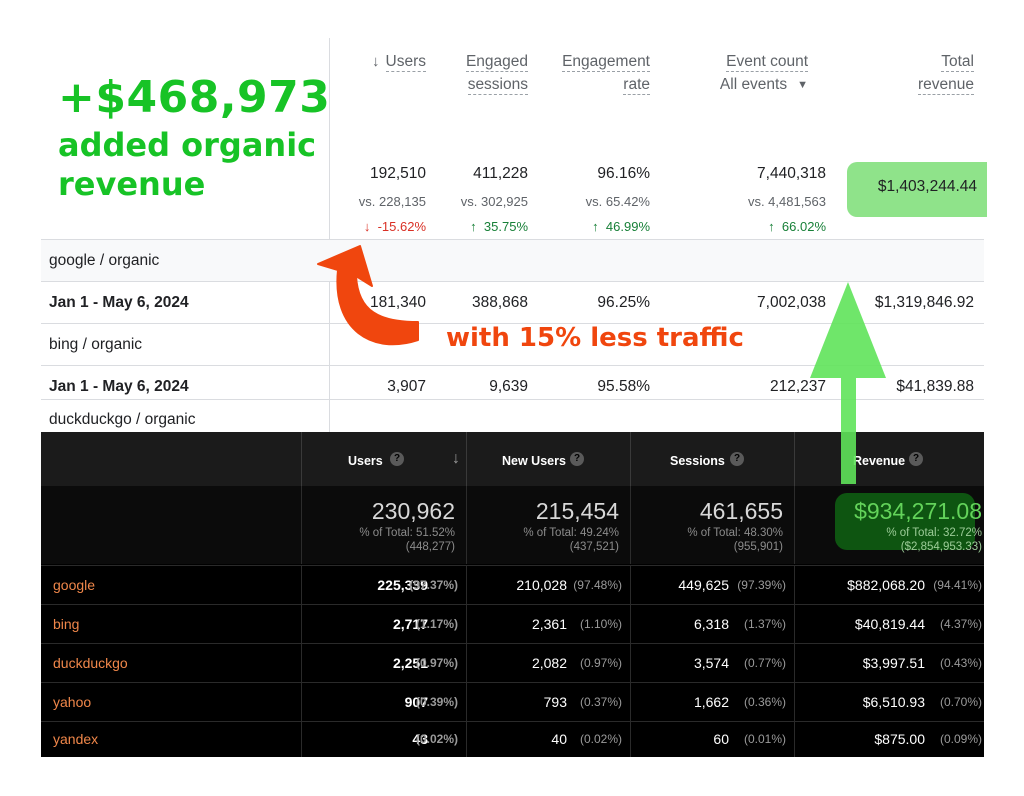  Describe the element at coordinates (384, 525) in the screenshot. I see `total-users: 230,962 % of Total: 51.52% (448,277)` at that location.